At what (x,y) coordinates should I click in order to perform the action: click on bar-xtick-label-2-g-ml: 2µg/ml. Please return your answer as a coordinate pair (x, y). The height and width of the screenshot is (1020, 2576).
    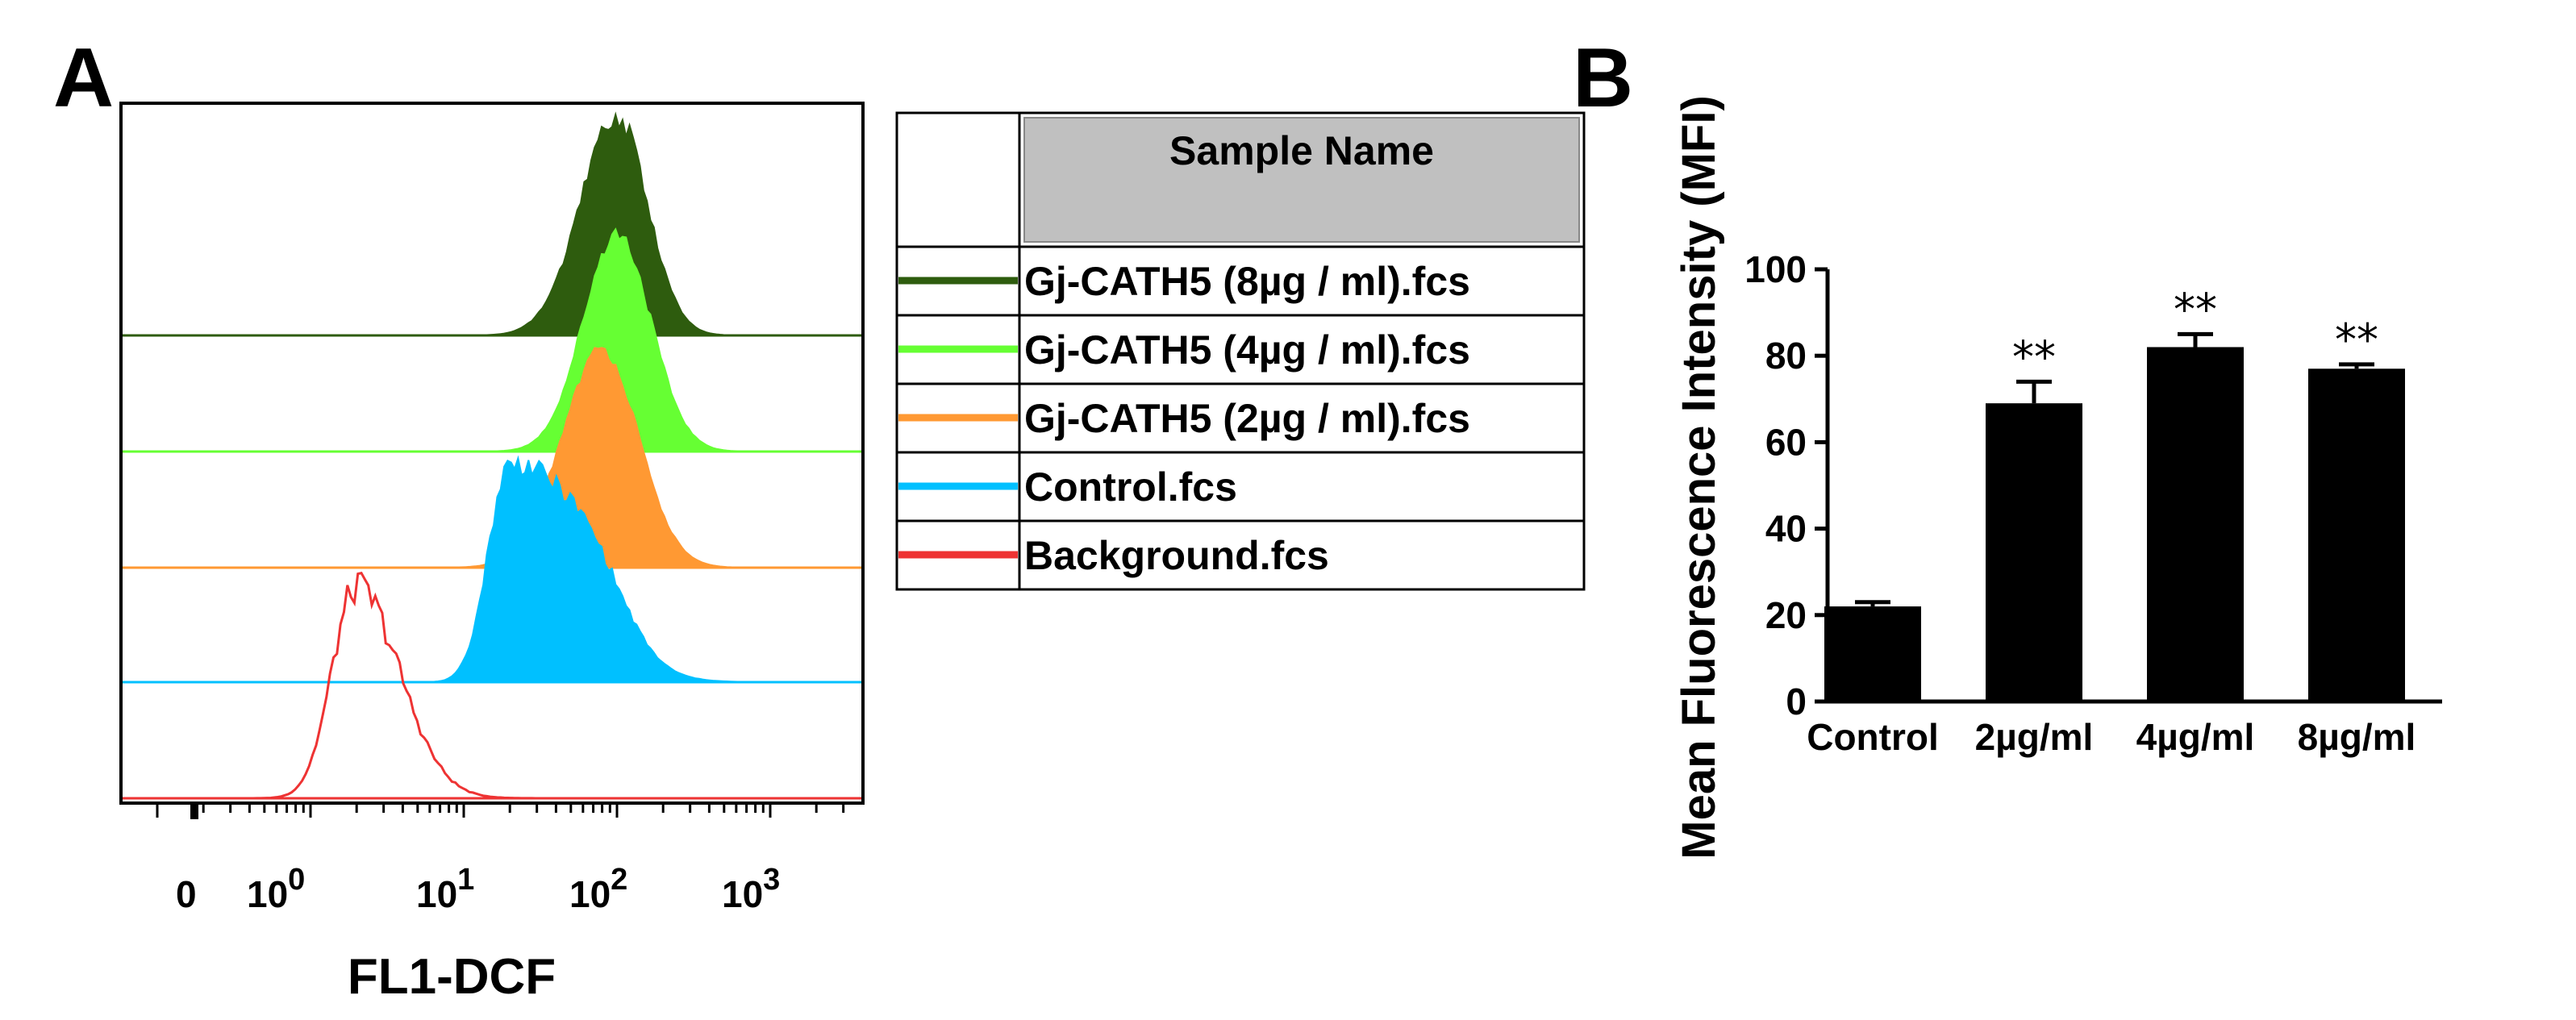
    Looking at the image, I should click on (2034, 737).